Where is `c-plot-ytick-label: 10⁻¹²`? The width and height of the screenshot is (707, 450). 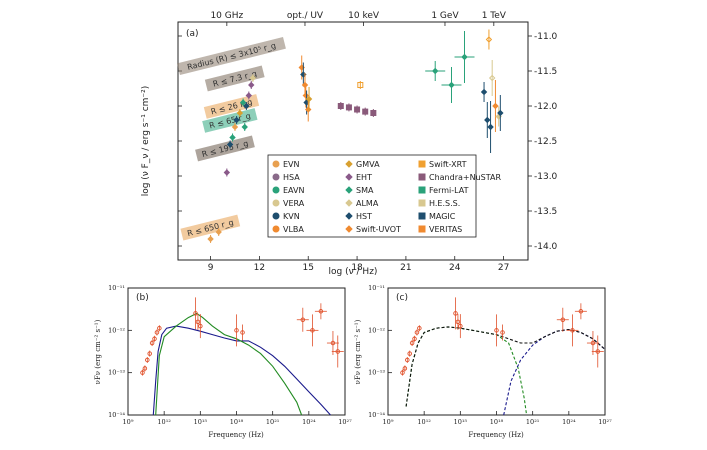
c-plot-ytick-label: 10⁻¹² is located at coordinates (376, 330).